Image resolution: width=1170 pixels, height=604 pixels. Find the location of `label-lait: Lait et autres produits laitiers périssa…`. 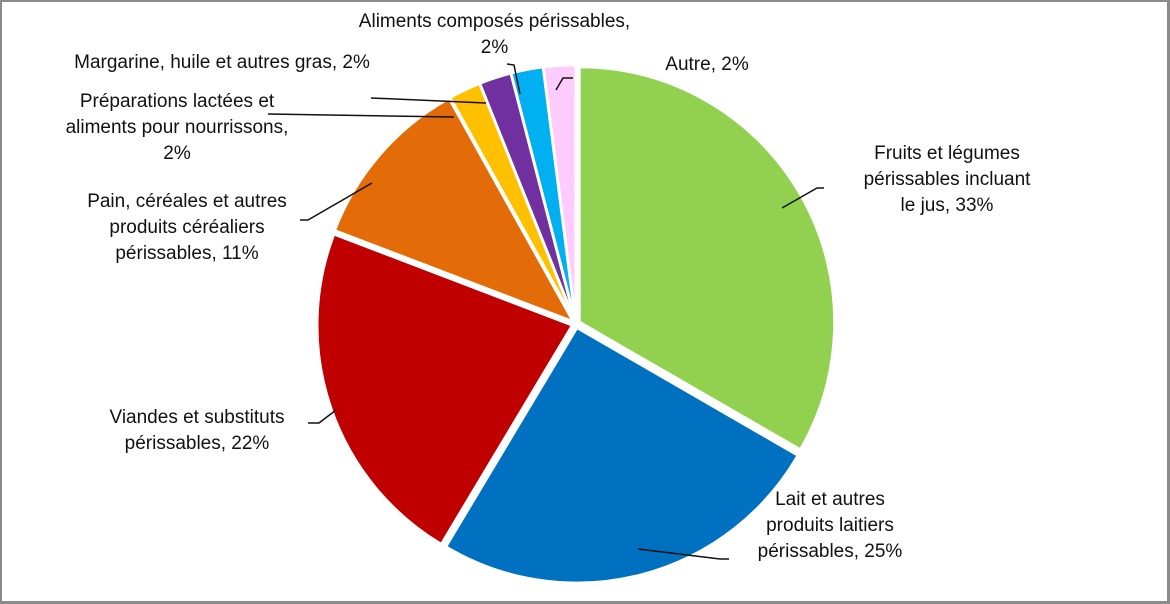

label-lait: Lait et autres produits laitiers périssa… is located at coordinates (830, 525).